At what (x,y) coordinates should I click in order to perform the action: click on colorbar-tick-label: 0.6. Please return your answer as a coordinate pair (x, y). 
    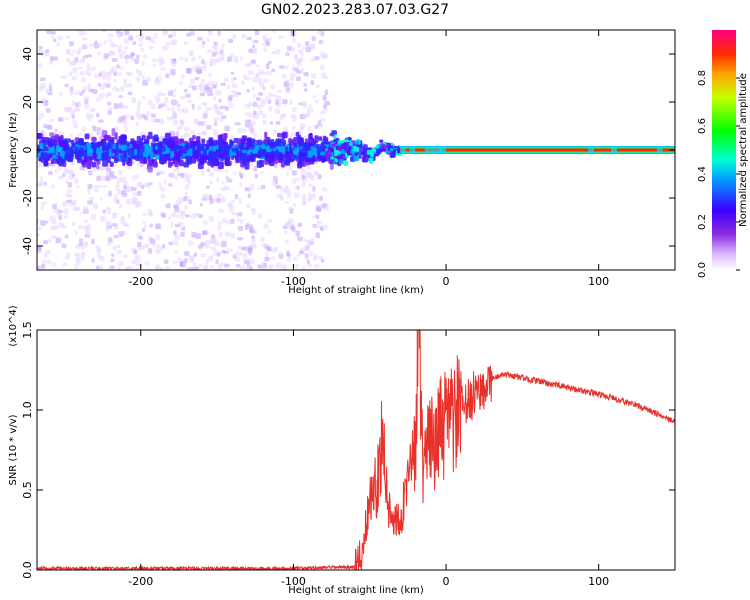
    Looking at the image, I should click on (702, 126).